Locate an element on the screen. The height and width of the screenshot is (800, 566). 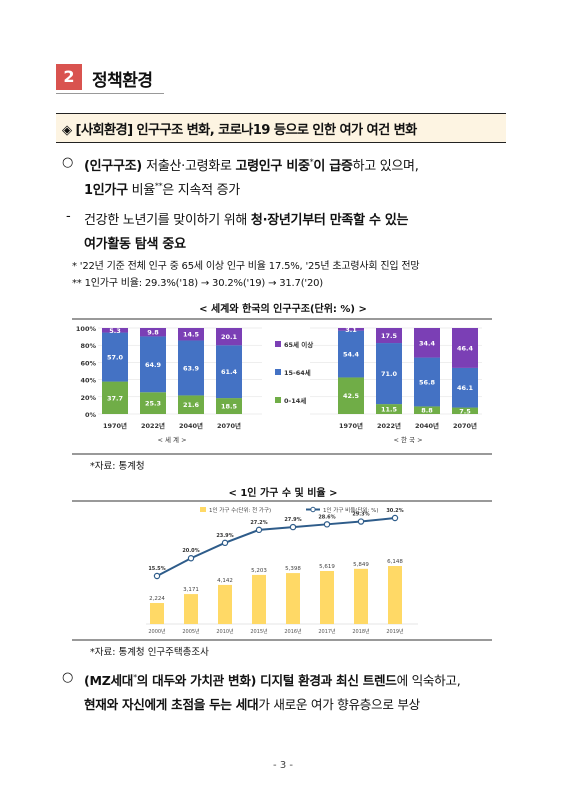
chart-1-source: *자료: 통계청 is located at coordinates (117, 466).